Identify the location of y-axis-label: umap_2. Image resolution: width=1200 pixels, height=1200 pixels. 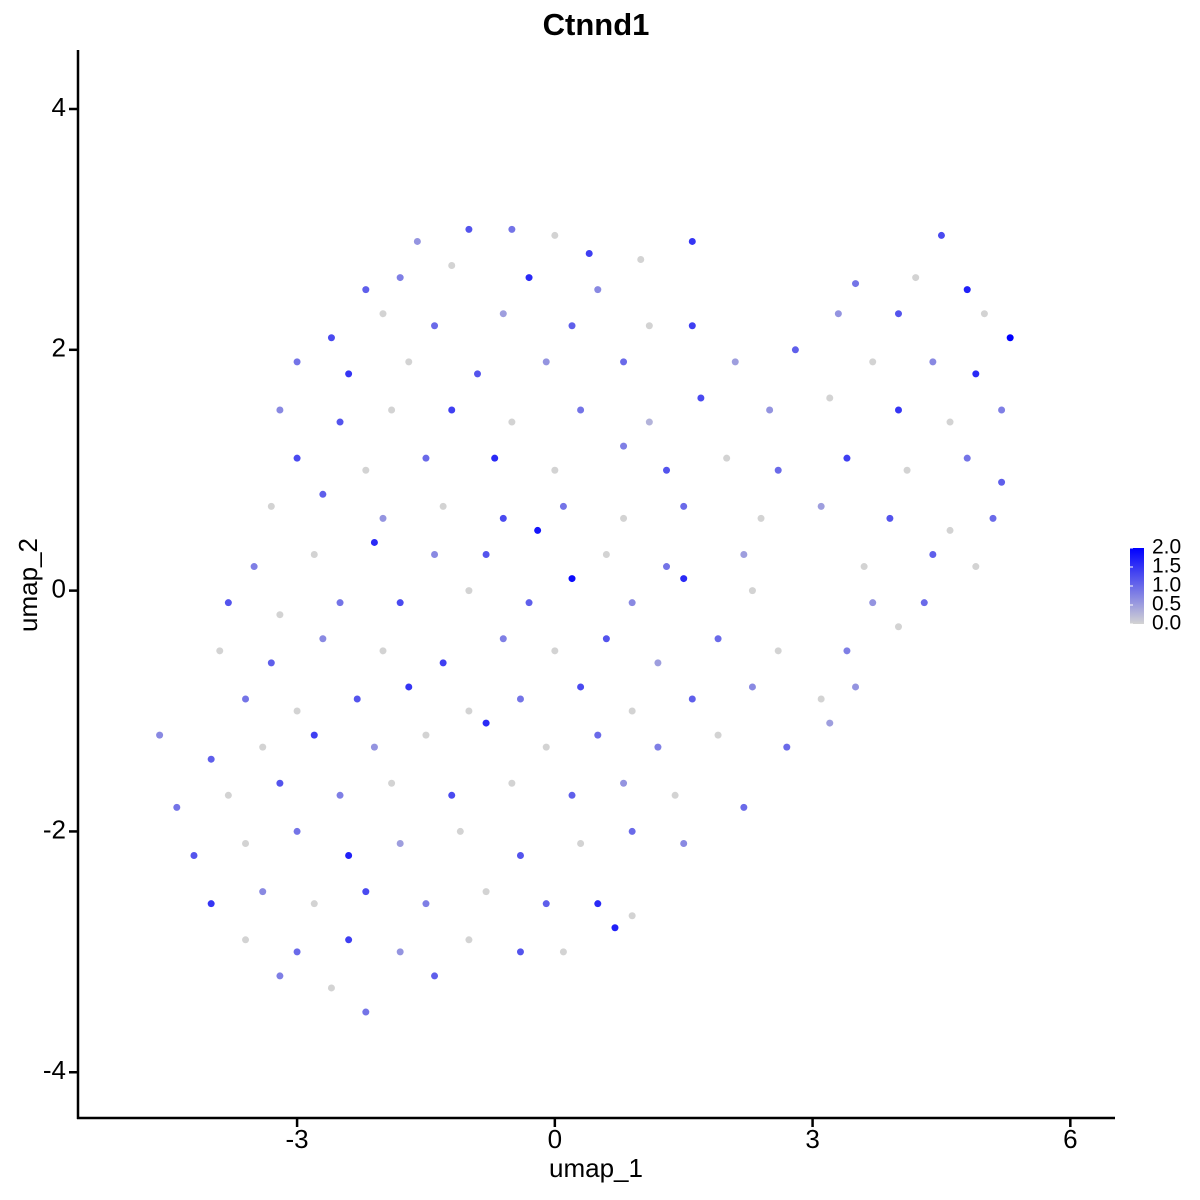
(28, 585).